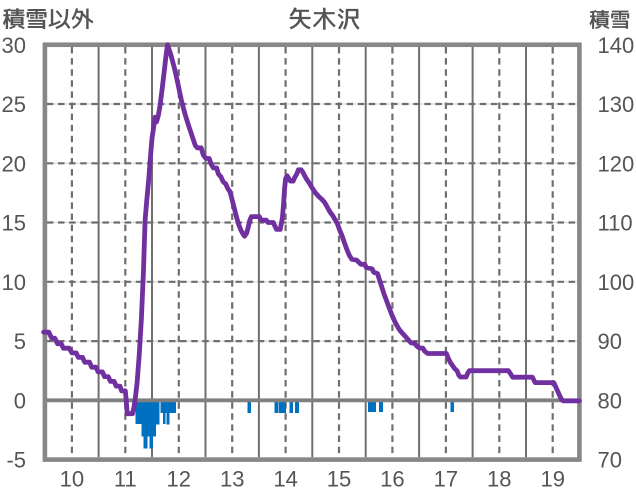  What do you see at coordinates (16, 460) in the screenshot?
I see `svg-text: -5` at bounding box center [16, 460].